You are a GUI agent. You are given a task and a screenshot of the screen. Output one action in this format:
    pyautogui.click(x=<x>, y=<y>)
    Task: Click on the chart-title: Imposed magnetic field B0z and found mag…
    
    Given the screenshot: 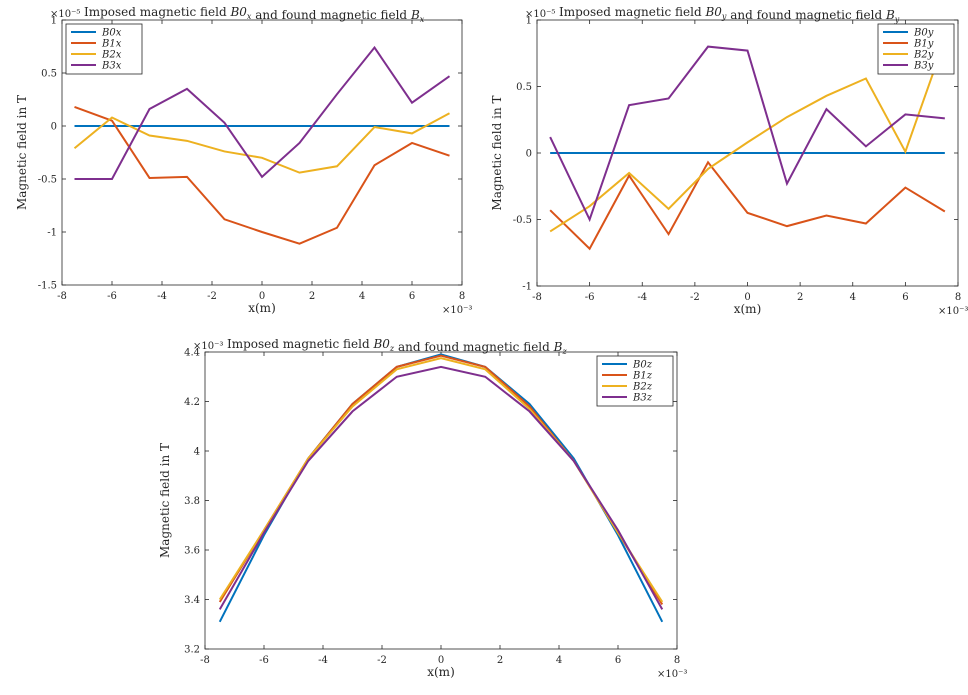 What is the action you would take?
    pyautogui.click(x=397, y=346)
    